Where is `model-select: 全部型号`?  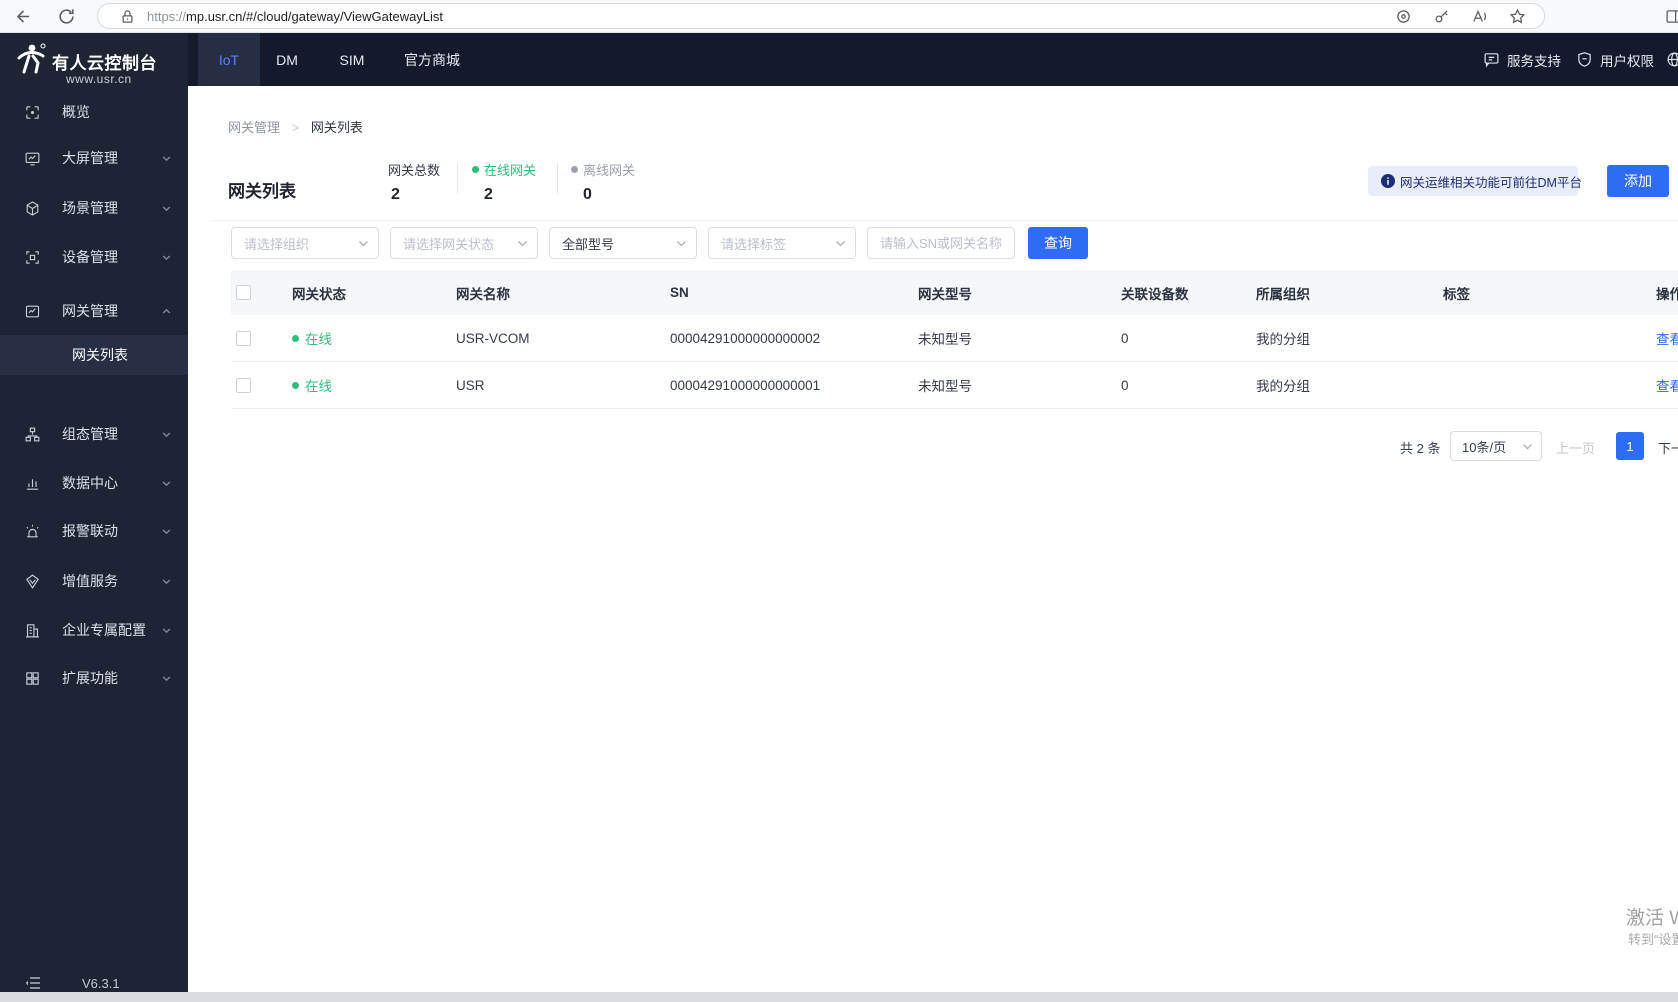
model-select: 全部型号 is located at coordinates (623, 243).